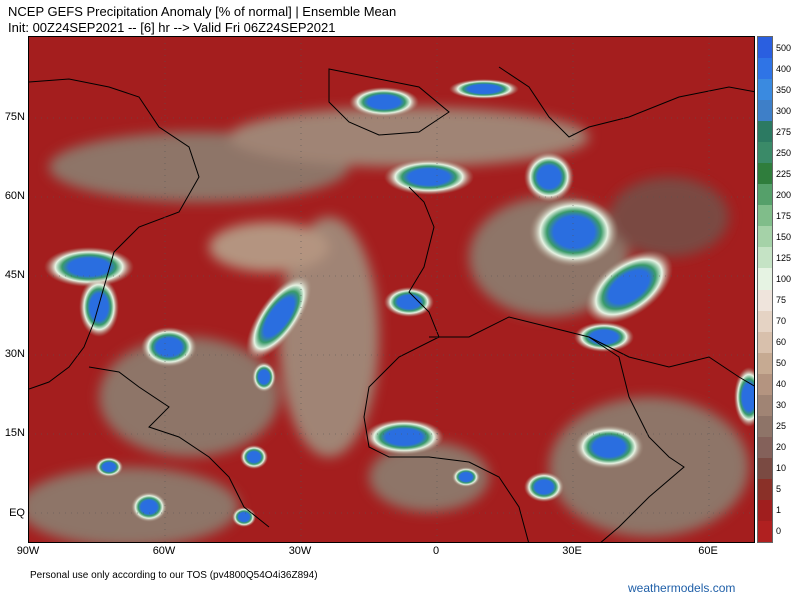  I want to click on color-scale-label: 250, so click(784, 152).